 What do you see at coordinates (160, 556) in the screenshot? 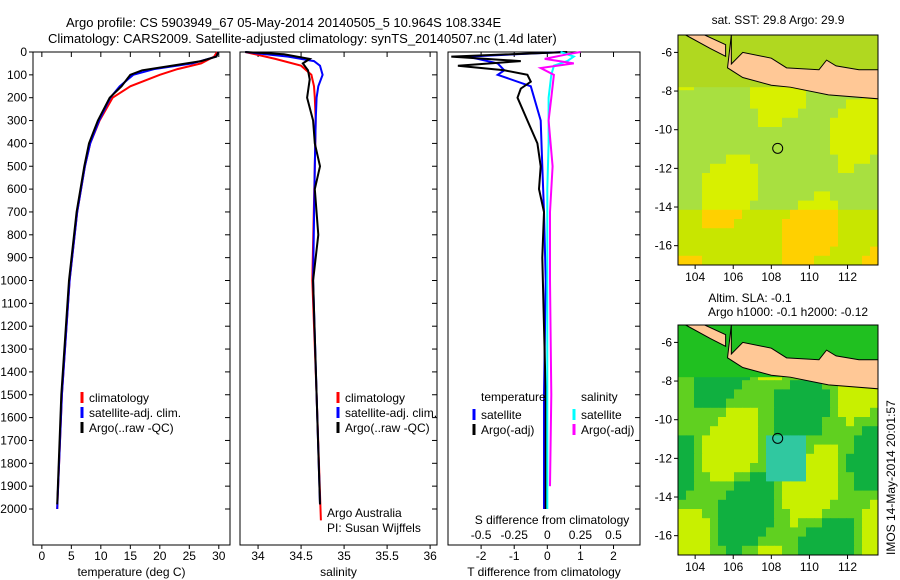
I see `x-tick-label: 20` at bounding box center [160, 556].